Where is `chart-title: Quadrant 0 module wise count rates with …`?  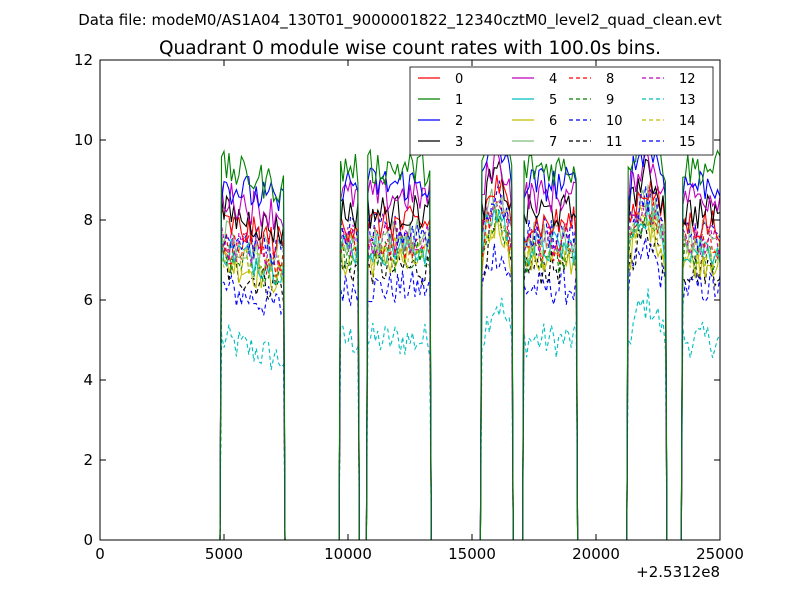 chart-title: Quadrant 0 module wise count rates with … is located at coordinates (410, 48).